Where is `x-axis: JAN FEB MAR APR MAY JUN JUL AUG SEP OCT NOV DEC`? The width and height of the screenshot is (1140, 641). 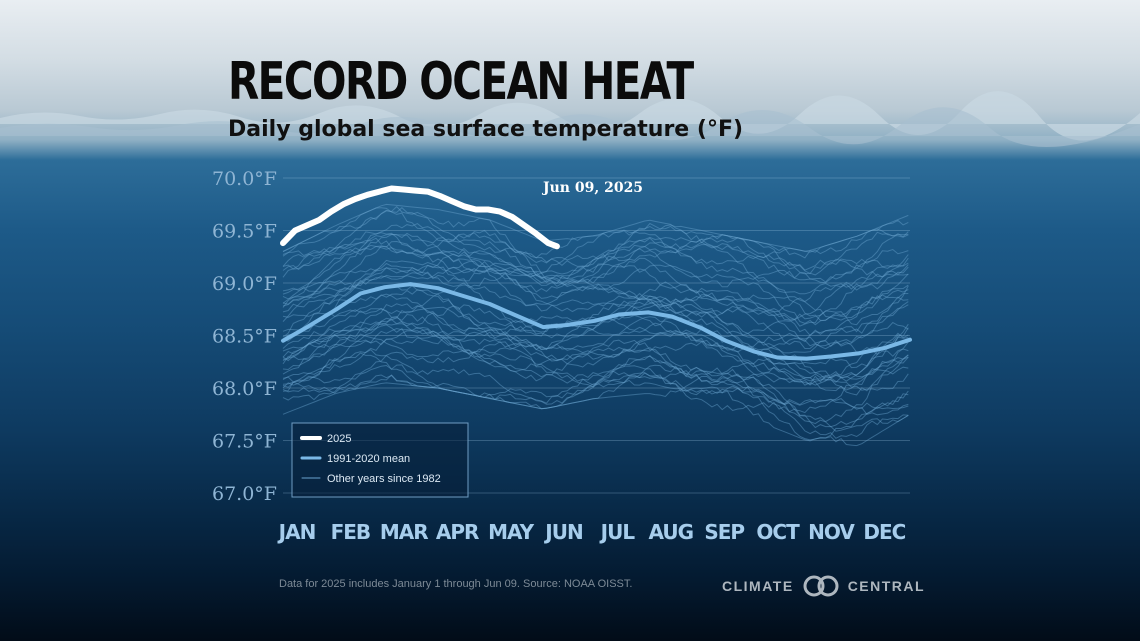
x-axis: JAN FEB MAR APR MAY JUN JUL AUG SEP OCT NOV DEC is located at coordinates (592, 532).